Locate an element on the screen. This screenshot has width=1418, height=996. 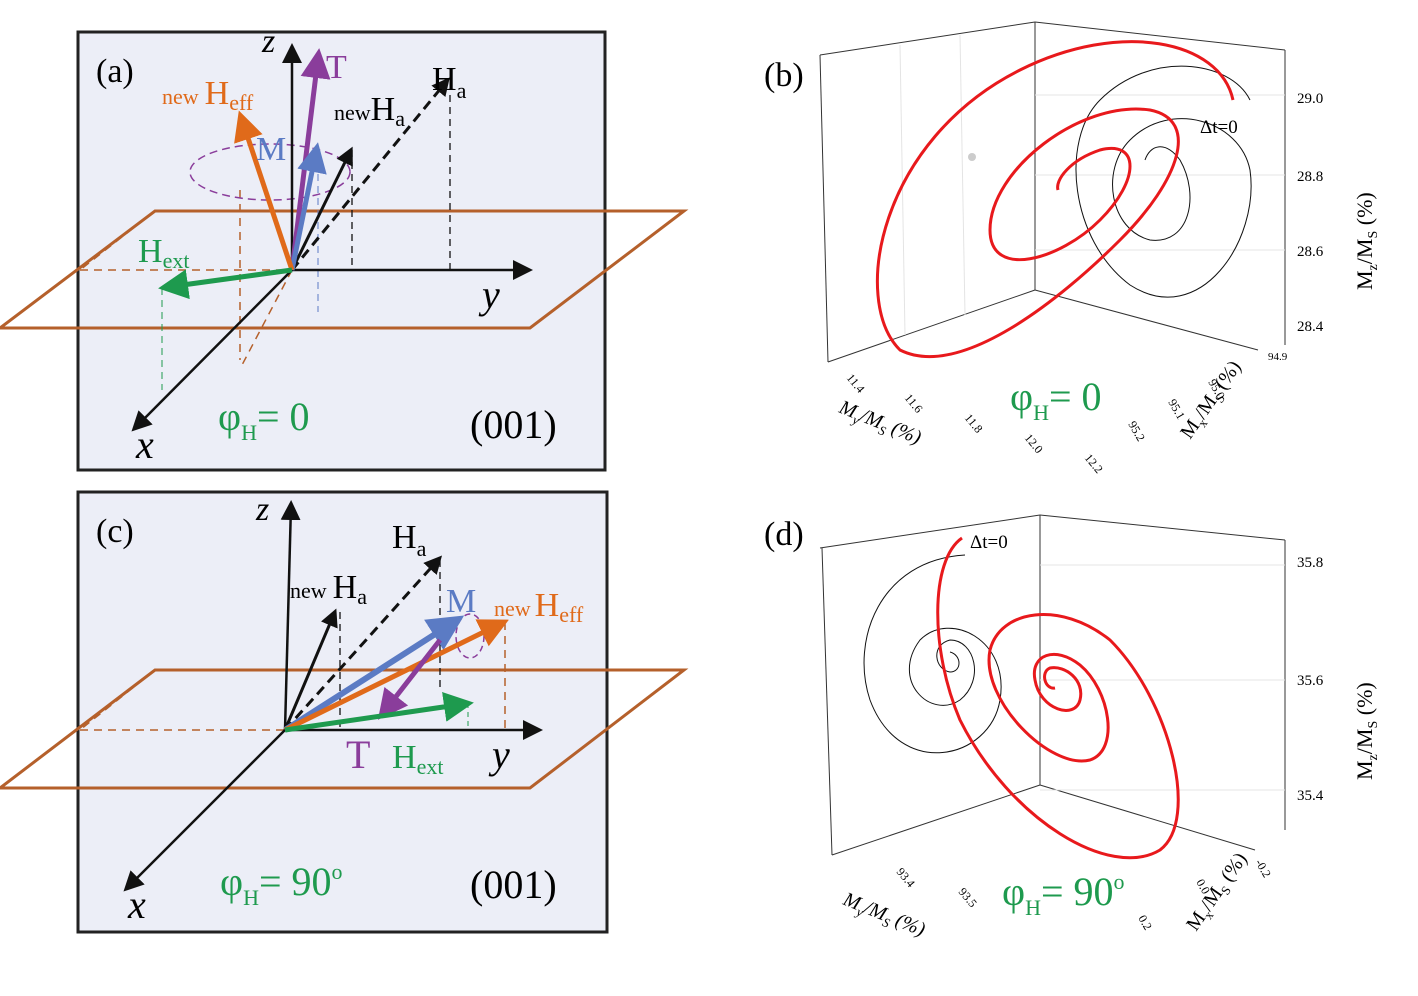
x-tick-label: -0.2 is located at coordinates (1263, 868).